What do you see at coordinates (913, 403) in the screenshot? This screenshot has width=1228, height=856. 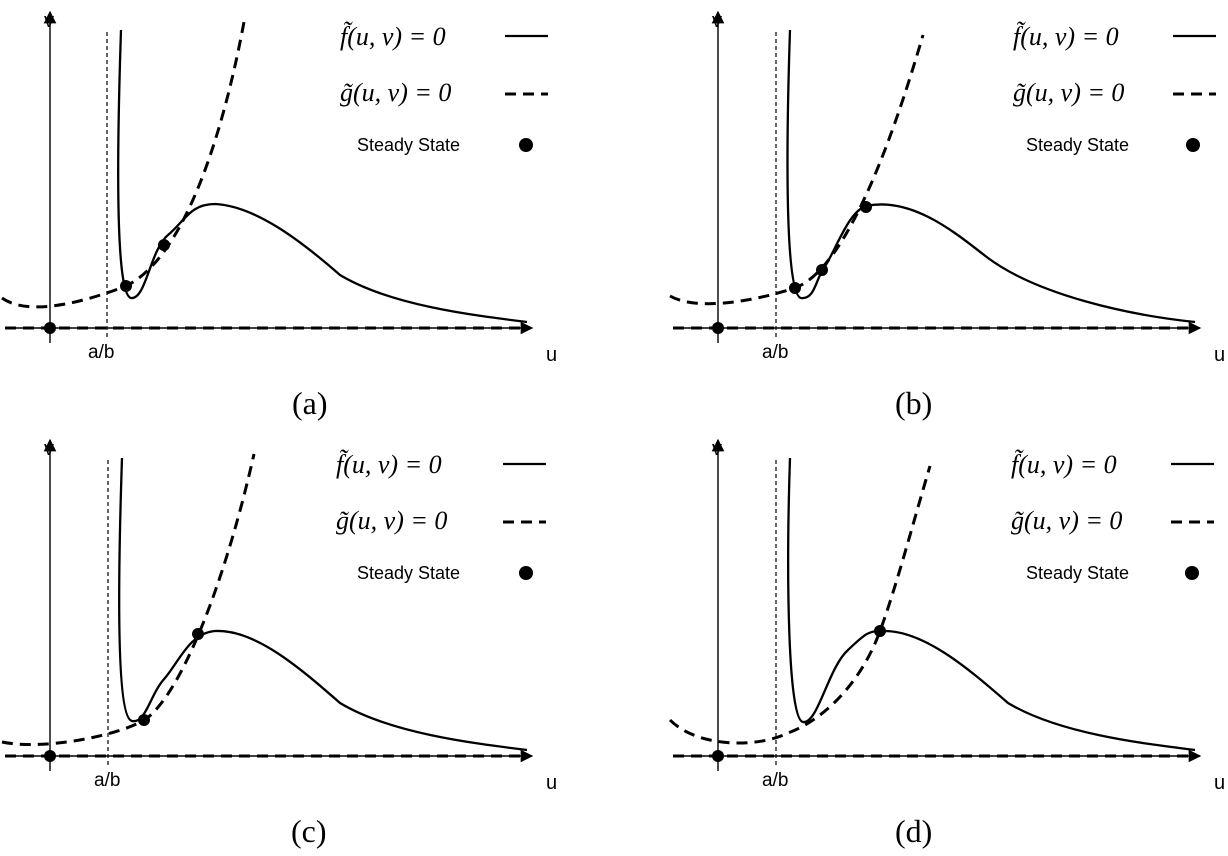 I see `panel-caption: (b)` at bounding box center [913, 403].